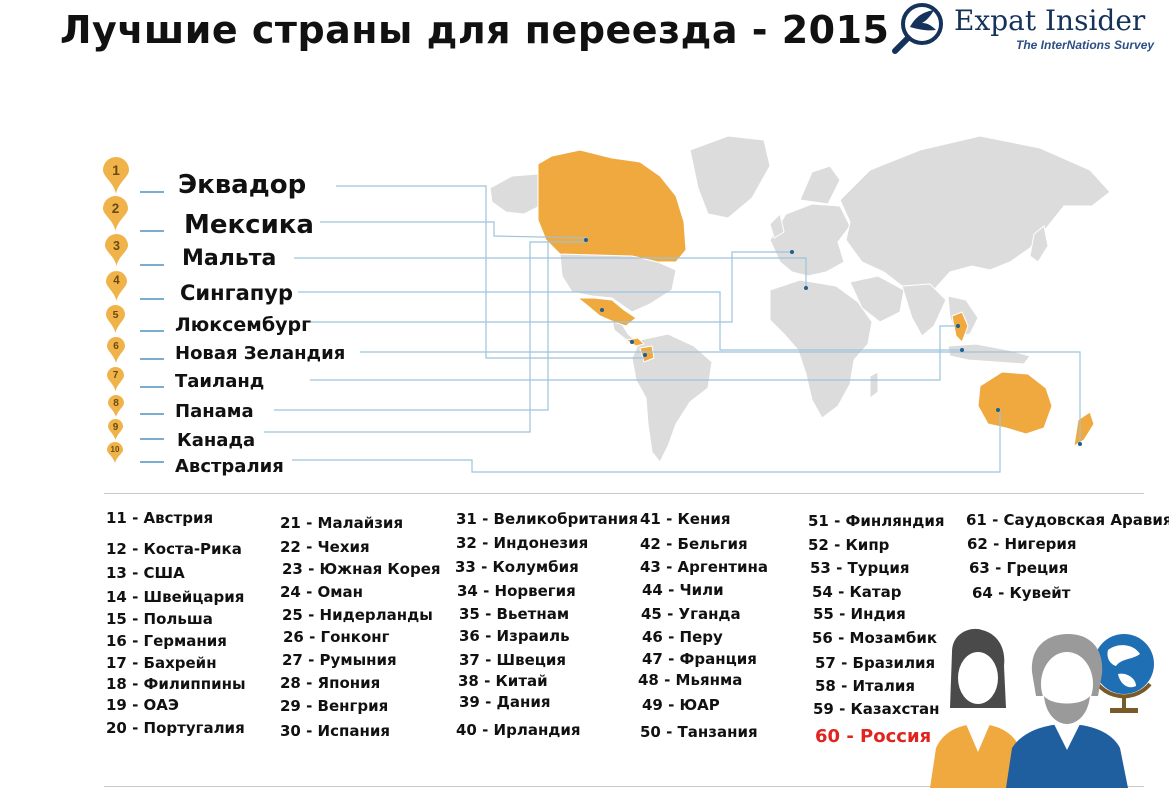 This screenshot has height=796, width=1169. I want to click on rank-pin-6: 6, so click(116, 349).